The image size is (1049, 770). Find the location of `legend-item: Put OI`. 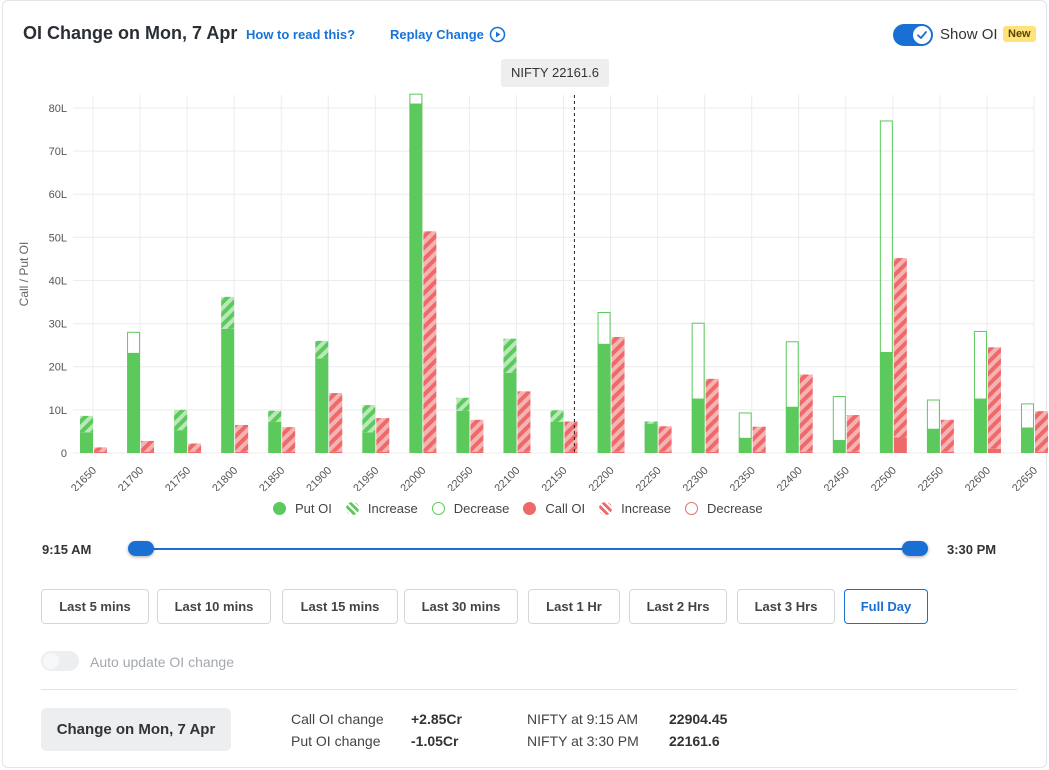

legend-item: Put OI is located at coordinates (302, 508).